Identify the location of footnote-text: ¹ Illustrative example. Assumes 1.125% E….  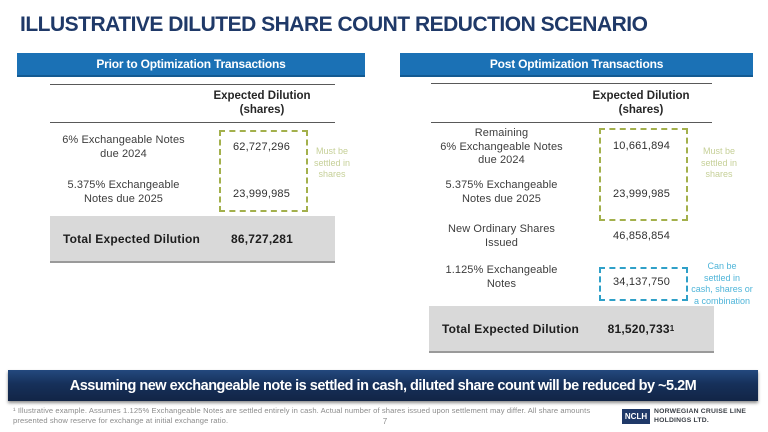
(302, 415).